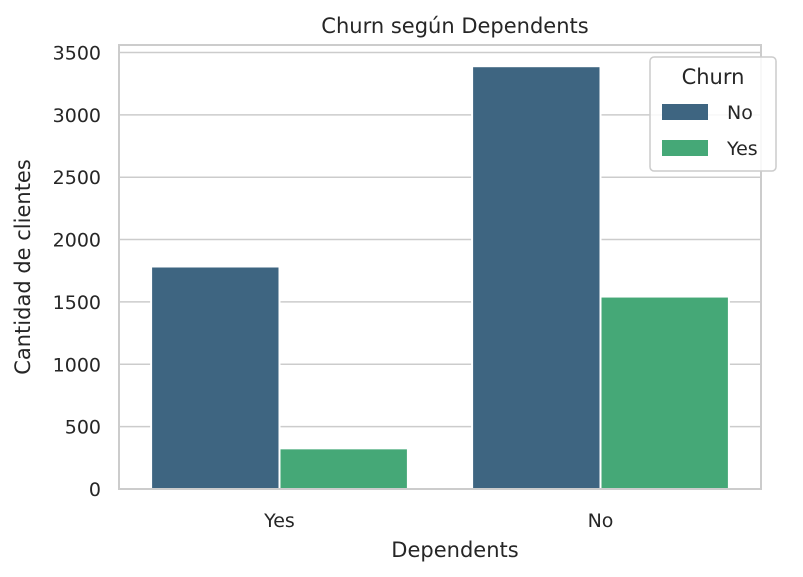  I want to click on y-tick-label: 500, so click(83, 428).